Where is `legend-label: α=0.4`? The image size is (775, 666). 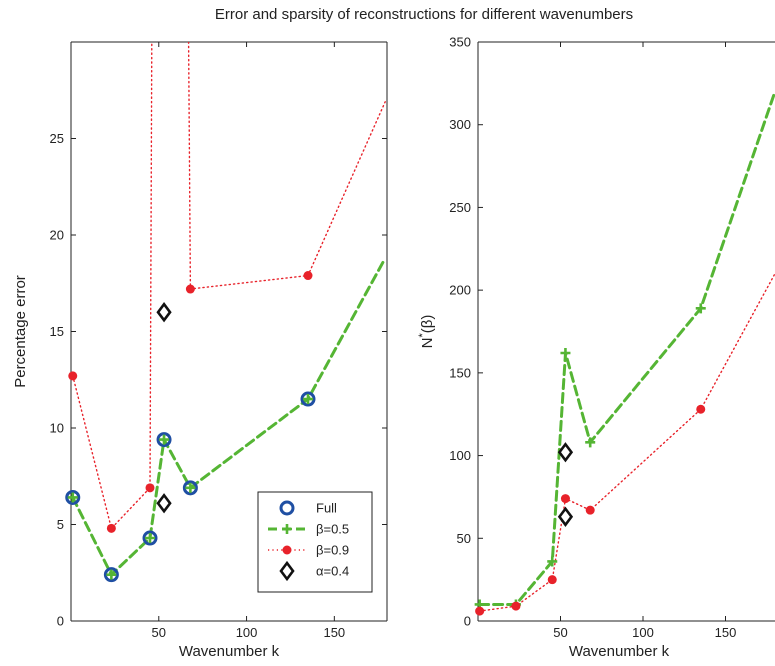 legend-label: α=0.4 is located at coordinates (332, 571).